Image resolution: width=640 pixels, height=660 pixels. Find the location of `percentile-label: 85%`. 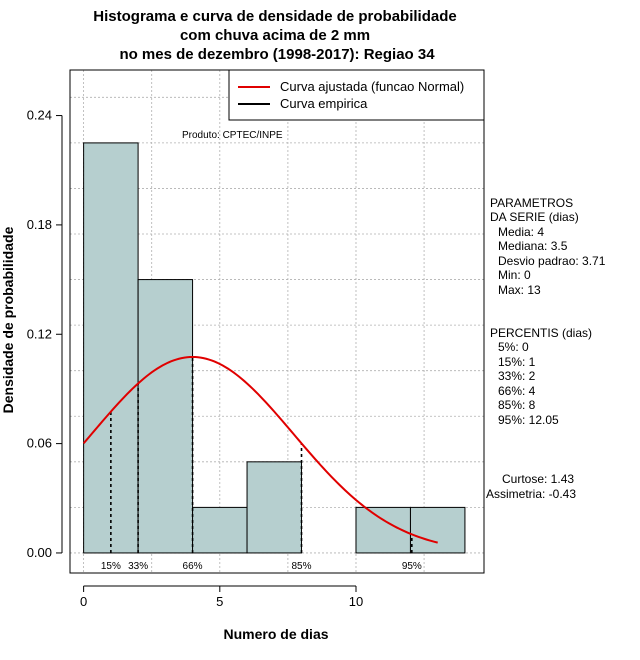

percentile-label: 85% is located at coordinates (302, 566).